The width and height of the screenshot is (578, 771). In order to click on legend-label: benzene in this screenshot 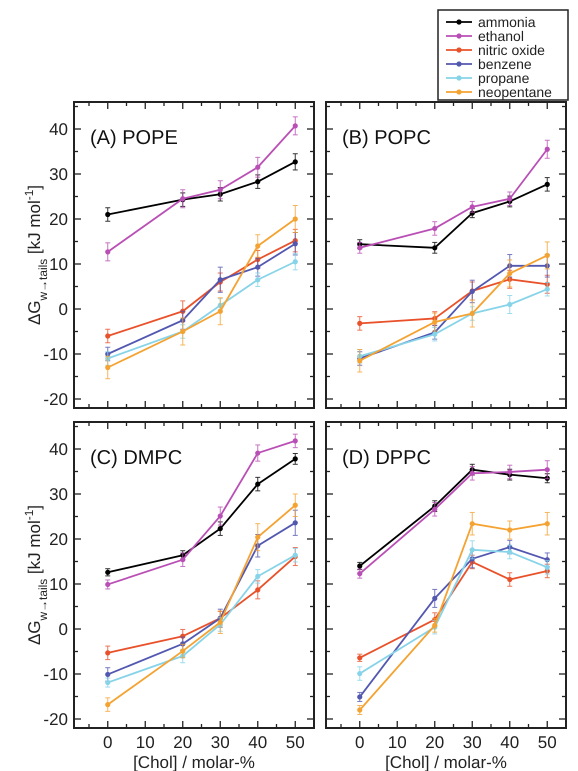, I will do `click(505, 64)`.